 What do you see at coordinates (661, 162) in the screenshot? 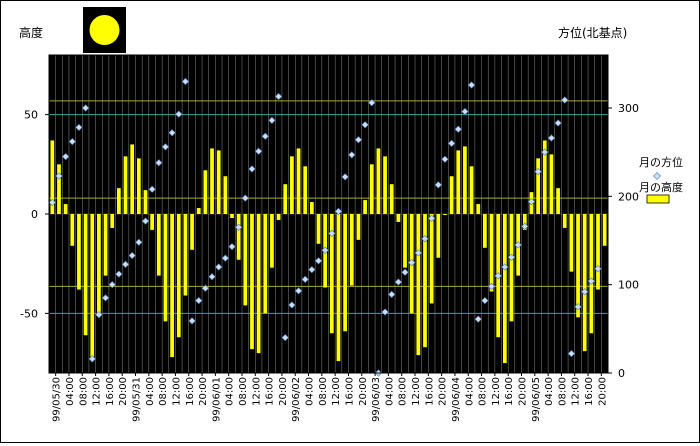
I see `legend-azimuth-label: 月の方位` at bounding box center [661, 162].